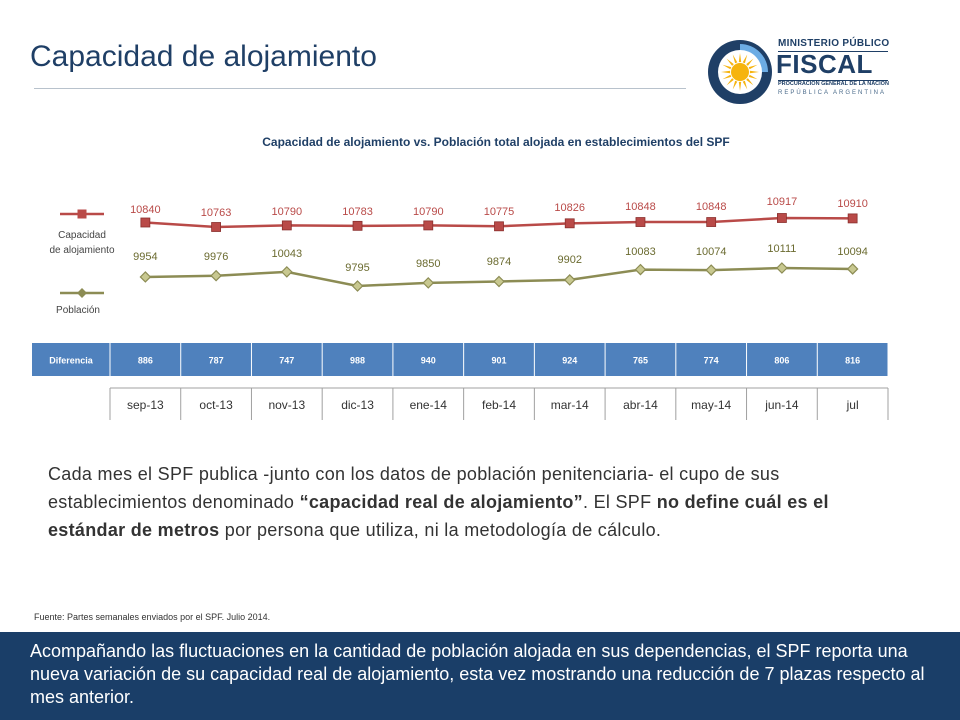 The image size is (960, 720). I want to click on x-tick-label: sep-13, so click(145, 405).